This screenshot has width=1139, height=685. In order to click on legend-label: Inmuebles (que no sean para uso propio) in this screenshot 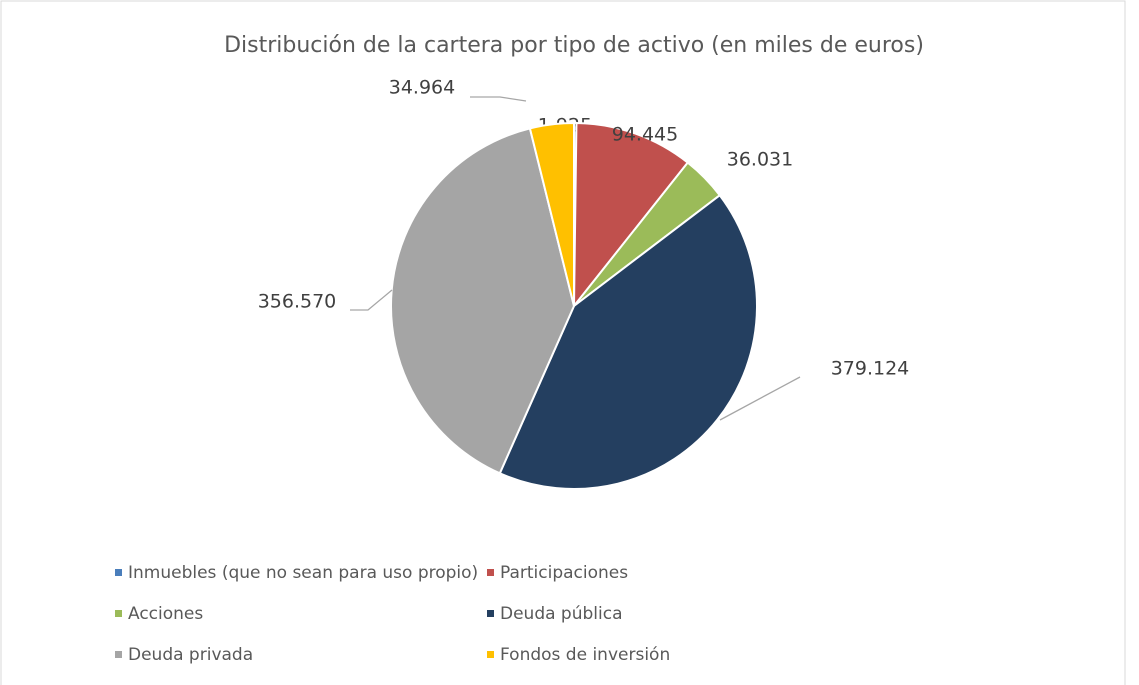, I will do `click(303, 573)`.